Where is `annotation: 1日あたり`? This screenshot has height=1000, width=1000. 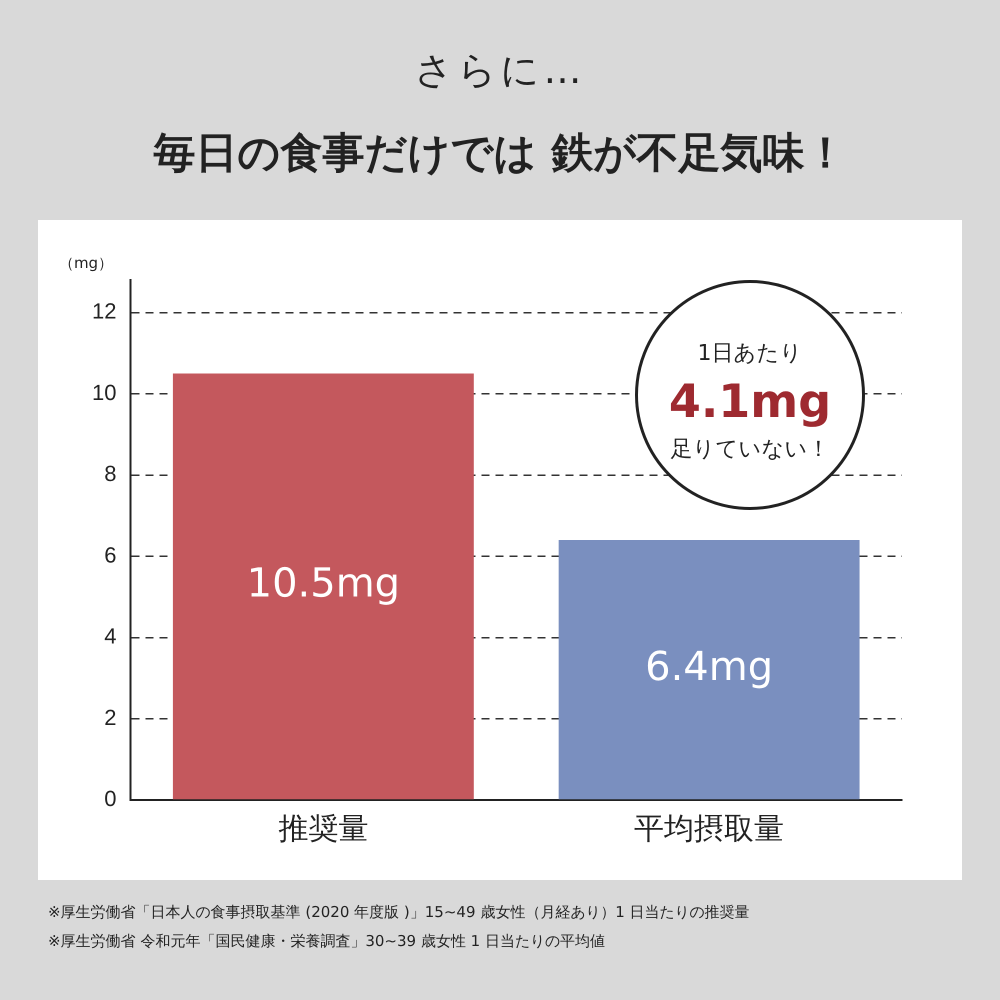 annotation: 1日あたり is located at coordinates (750, 354).